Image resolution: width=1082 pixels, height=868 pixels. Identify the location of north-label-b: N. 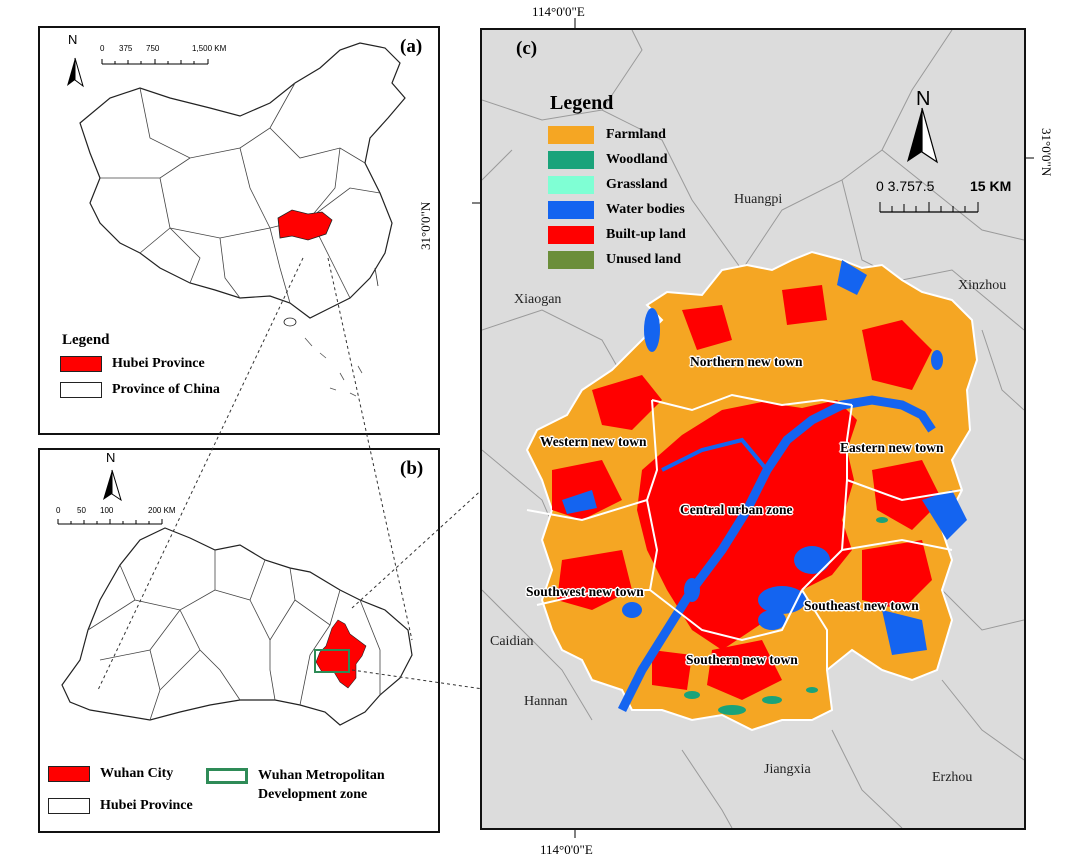
(111, 457).